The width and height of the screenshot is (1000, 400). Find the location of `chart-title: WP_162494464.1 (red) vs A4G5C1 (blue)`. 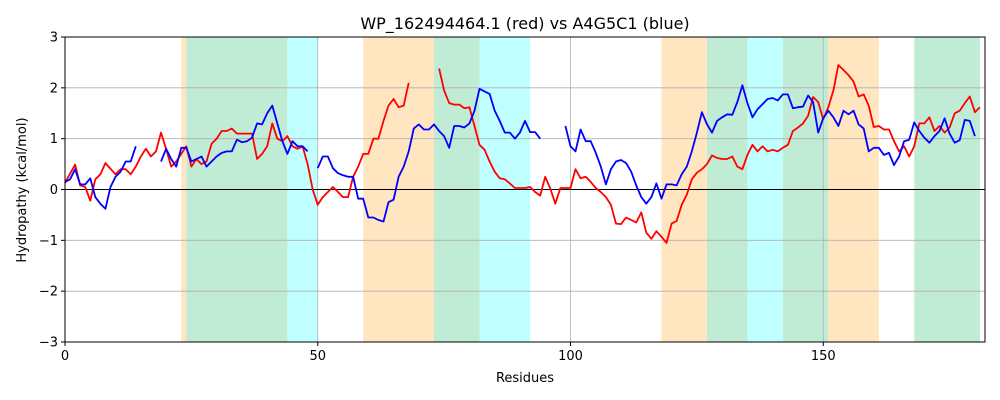

chart-title: WP_162494464.1 (red) vs A4G5C1 (blue) is located at coordinates (524, 24).